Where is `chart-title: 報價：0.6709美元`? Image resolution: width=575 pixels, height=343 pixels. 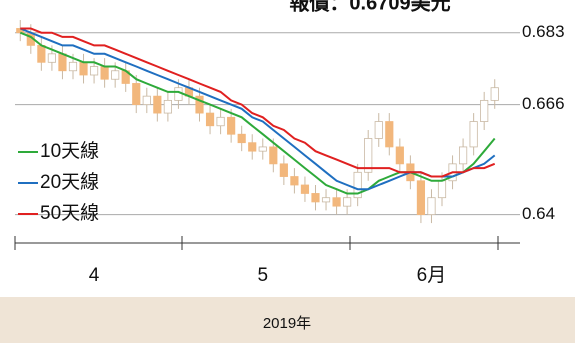
chart-title: 報價：0.6709美元 is located at coordinates (369, 7).